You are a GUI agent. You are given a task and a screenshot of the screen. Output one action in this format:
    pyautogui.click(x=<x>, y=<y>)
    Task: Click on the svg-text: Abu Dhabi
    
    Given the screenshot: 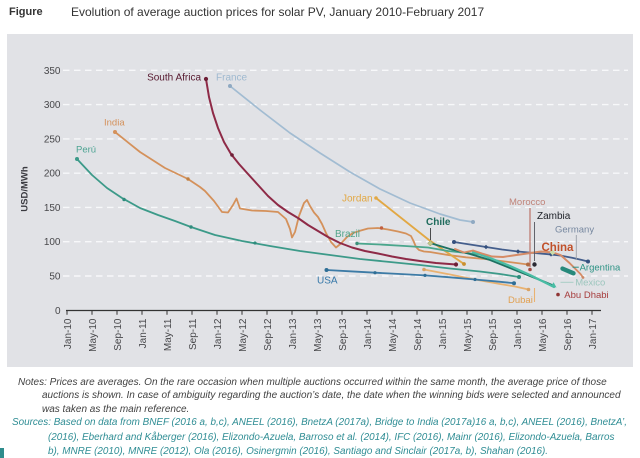 What is the action you would take?
    pyautogui.click(x=586, y=295)
    